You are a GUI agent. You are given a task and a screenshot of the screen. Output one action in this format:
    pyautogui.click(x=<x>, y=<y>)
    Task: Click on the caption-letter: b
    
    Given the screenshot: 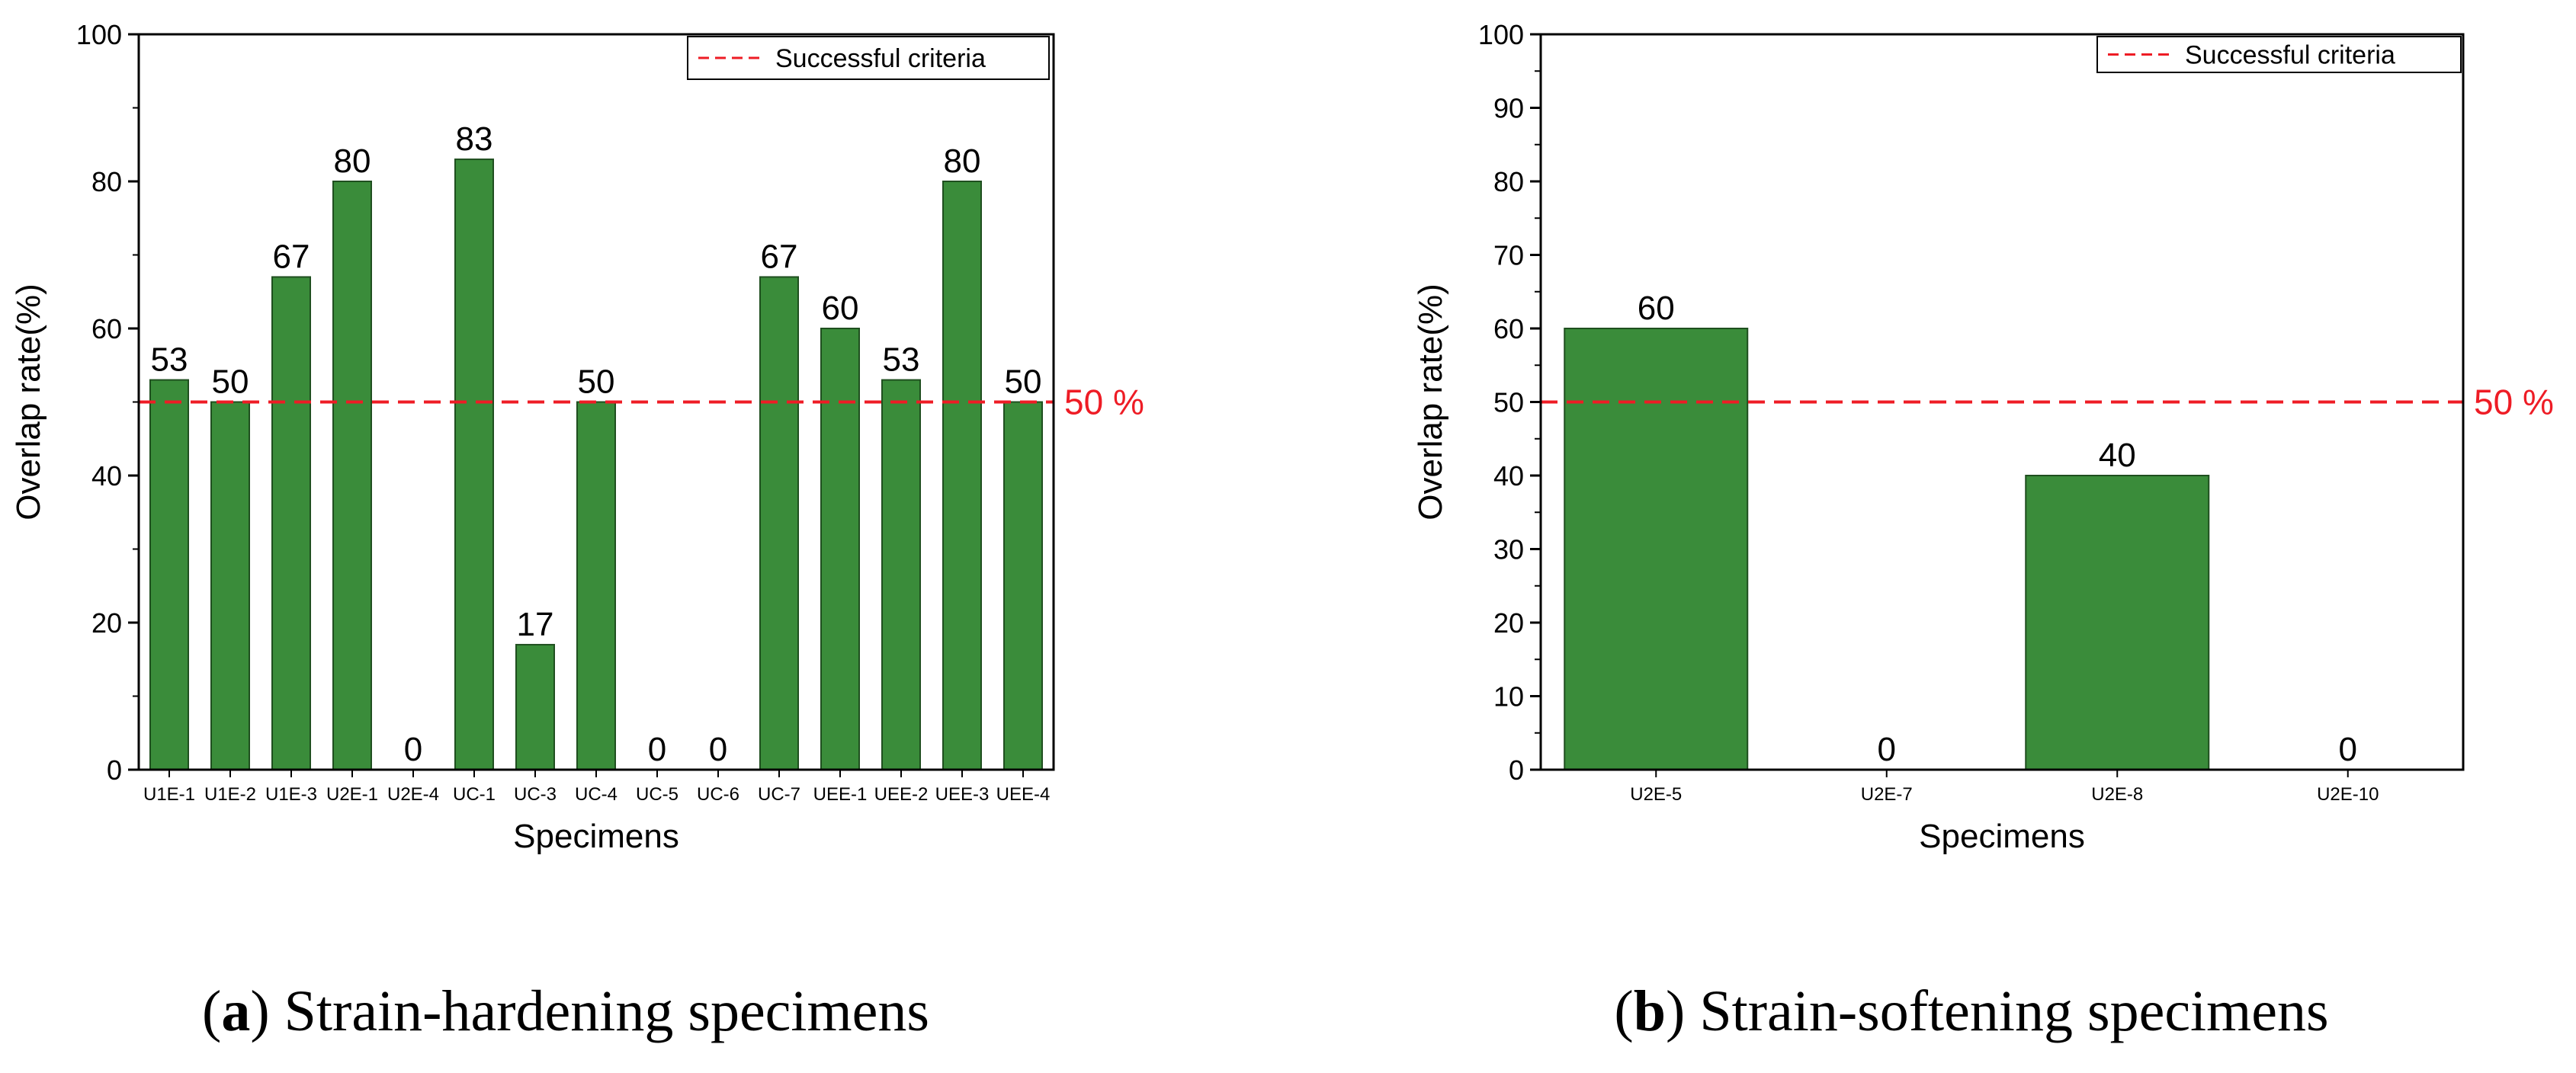 What is the action you would take?
    pyautogui.click(x=1650, y=1011)
    